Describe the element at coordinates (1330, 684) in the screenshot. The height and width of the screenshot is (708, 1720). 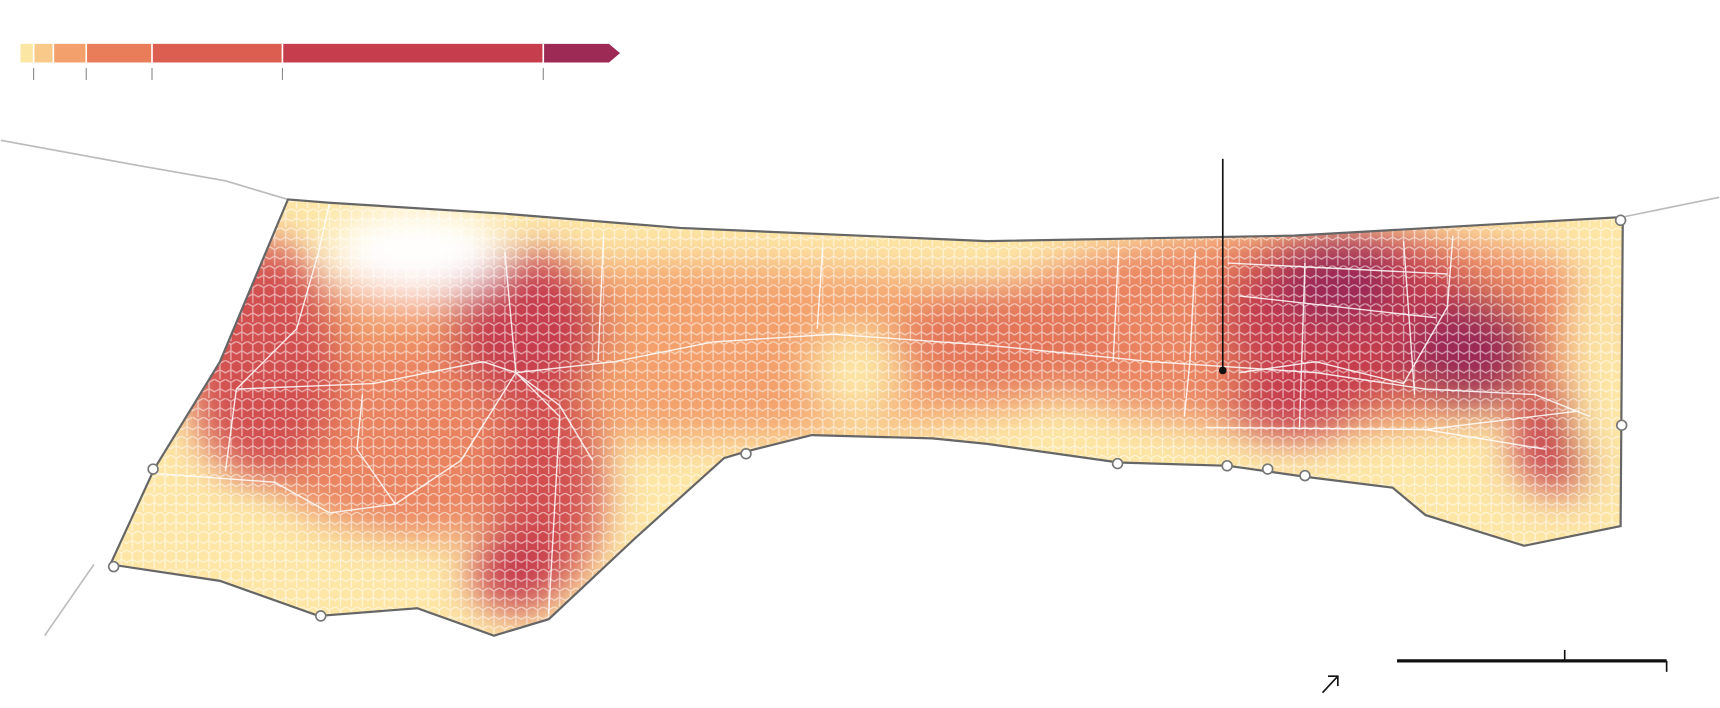
I see `north-arrow` at that location.